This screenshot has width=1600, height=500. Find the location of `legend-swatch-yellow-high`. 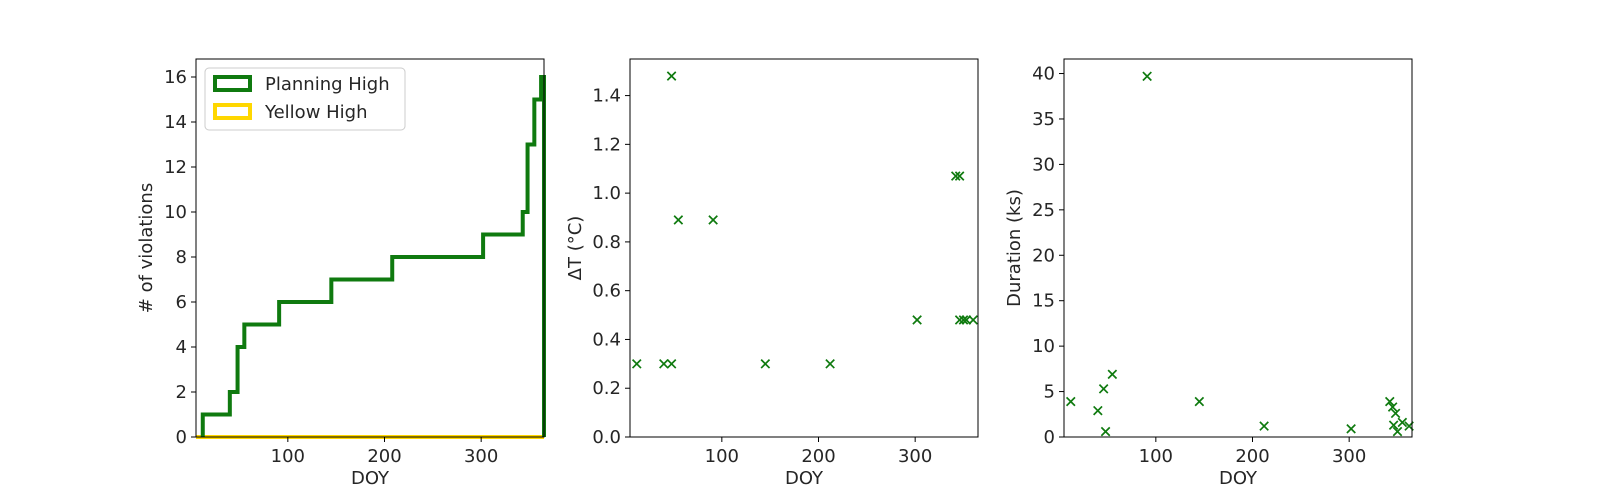

legend-swatch-yellow-high is located at coordinates (232, 111).